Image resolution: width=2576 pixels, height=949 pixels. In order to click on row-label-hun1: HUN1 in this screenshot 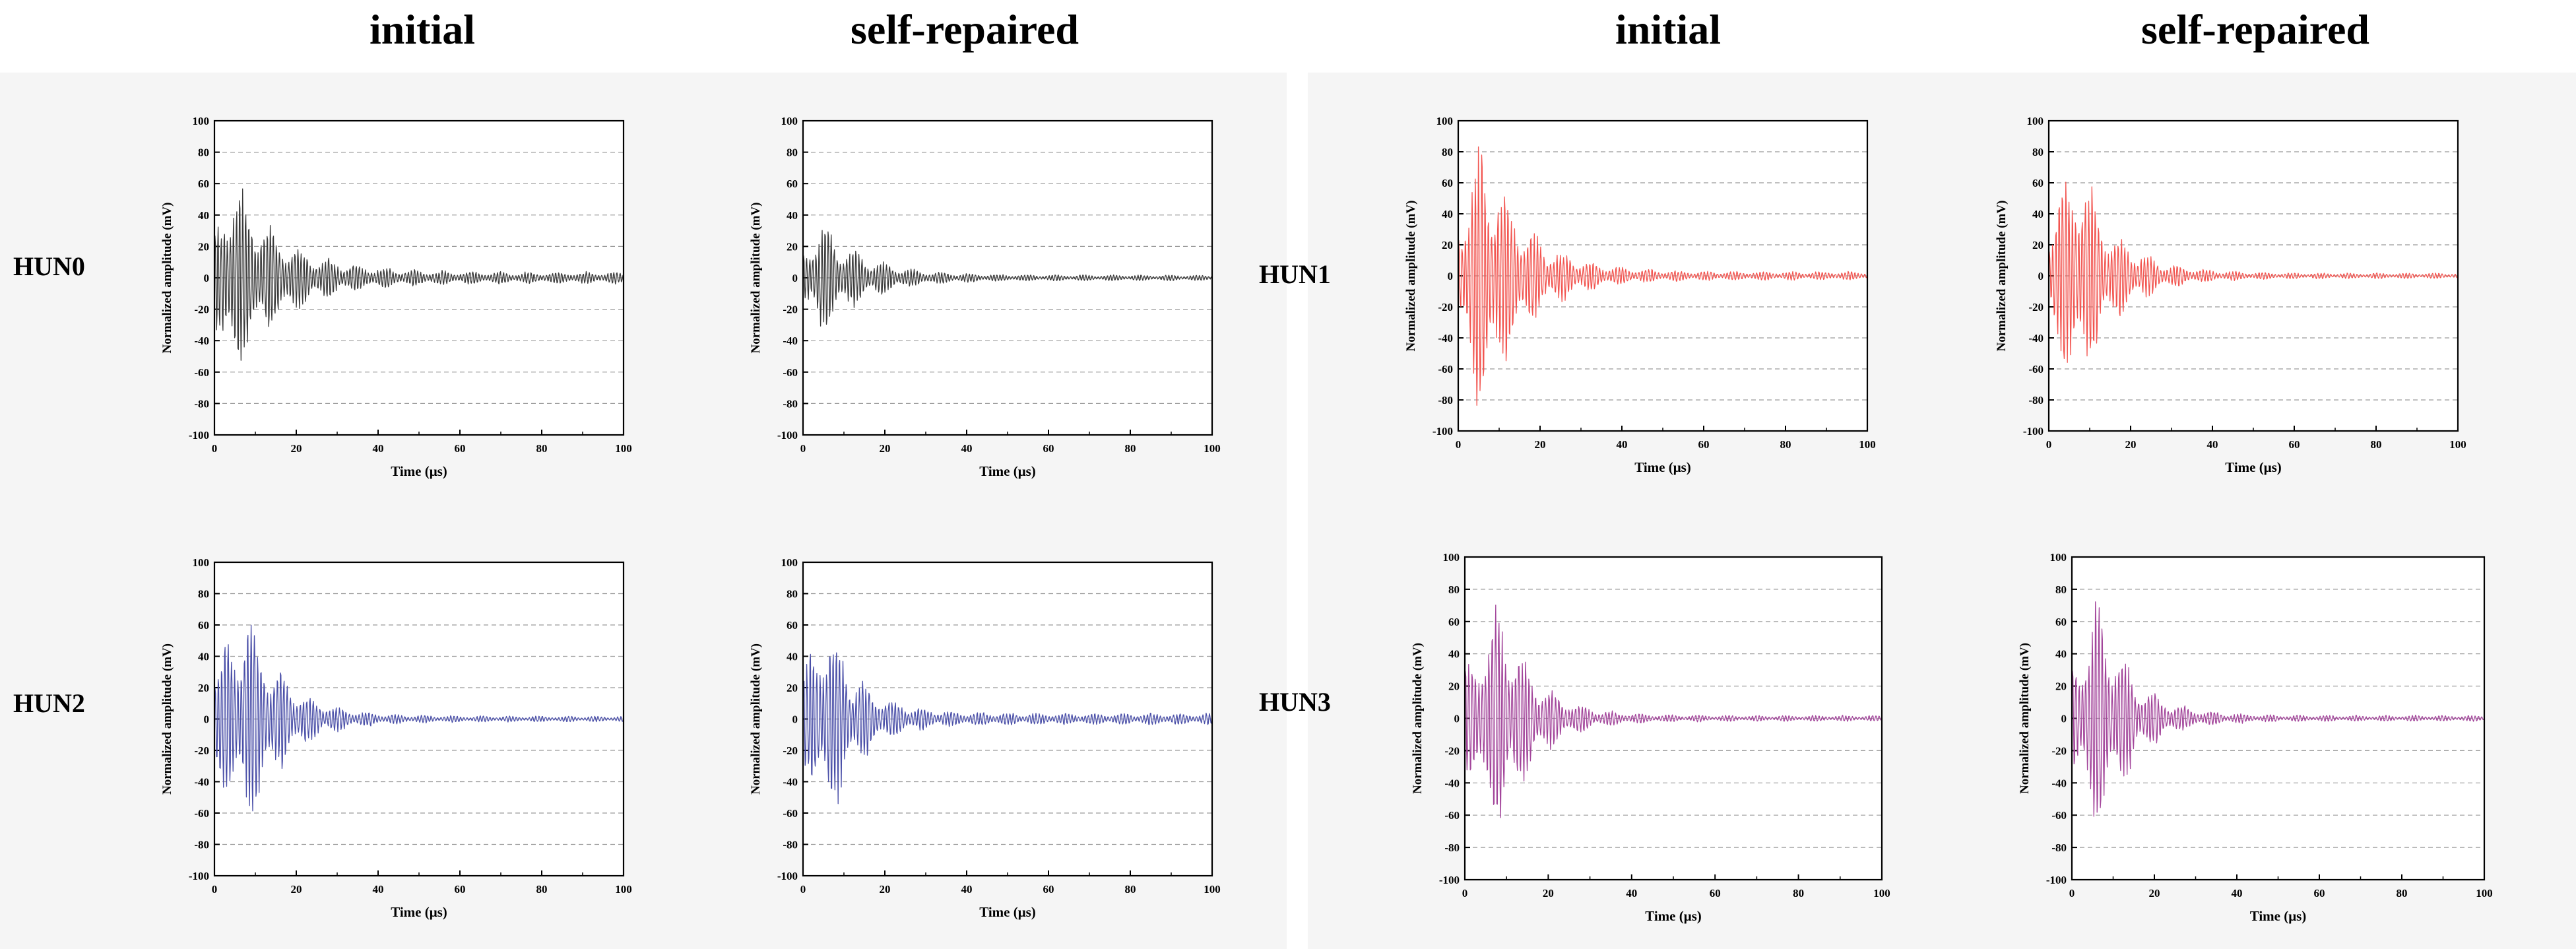, I will do `click(1295, 274)`.